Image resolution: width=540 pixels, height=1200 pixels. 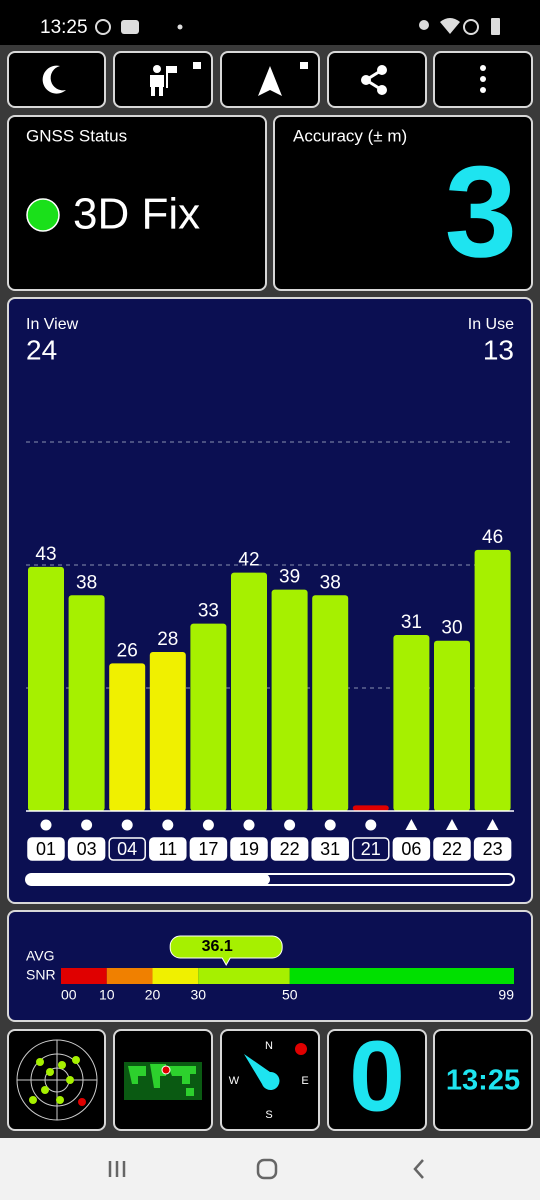 I want to click on nav-bar, so click(x=270, y=1169).